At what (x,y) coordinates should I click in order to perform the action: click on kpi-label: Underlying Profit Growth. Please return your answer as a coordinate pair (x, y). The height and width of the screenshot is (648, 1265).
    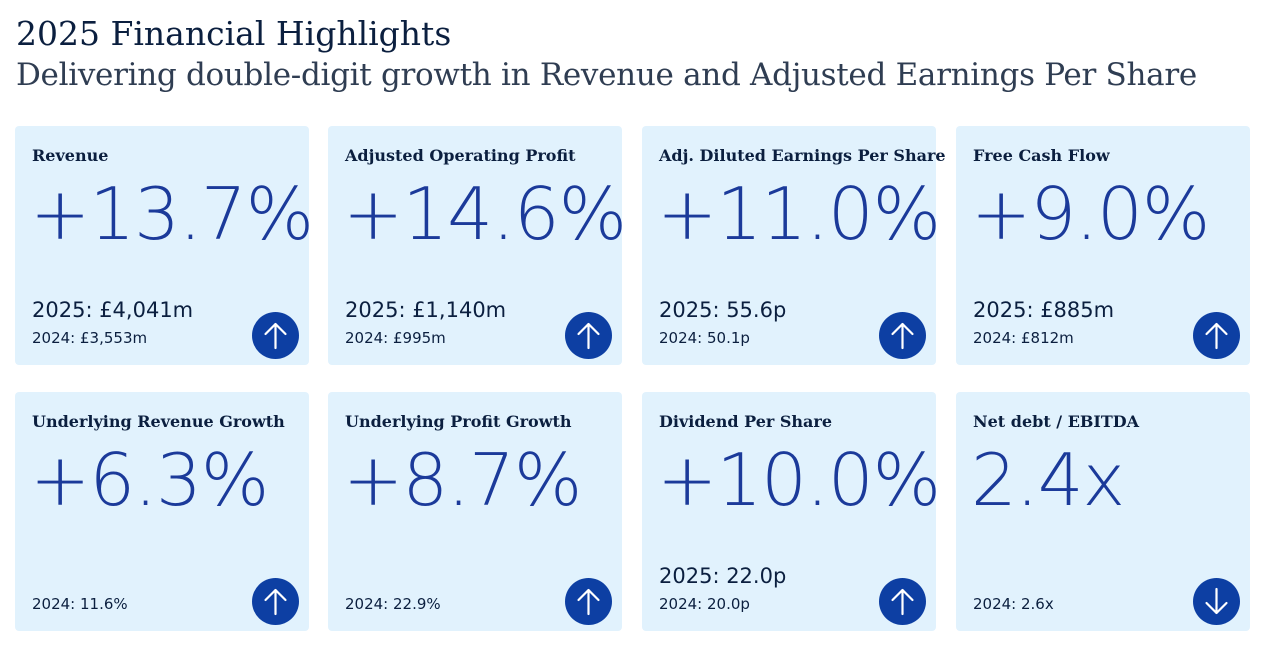
    Looking at the image, I should click on (458, 421).